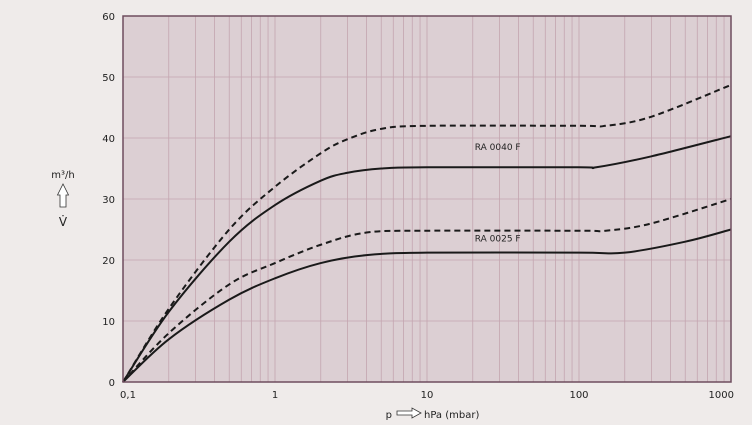  What do you see at coordinates (389, 415) in the screenshot?
I see `x-axis-label: p` at bounding box center [389, 415].